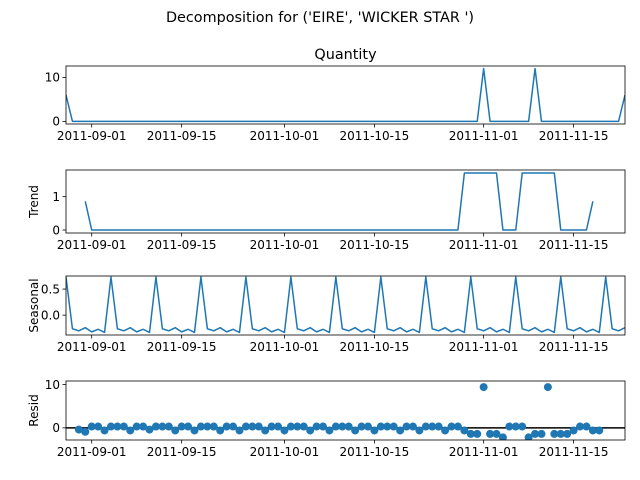 This screenshot has width=640, height=480. I want to click on series-observed, so click(345, 95).